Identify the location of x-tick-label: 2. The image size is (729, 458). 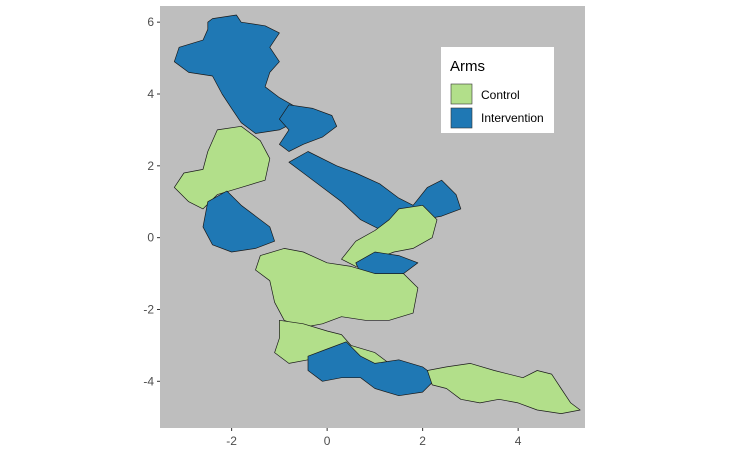
(422, 441).